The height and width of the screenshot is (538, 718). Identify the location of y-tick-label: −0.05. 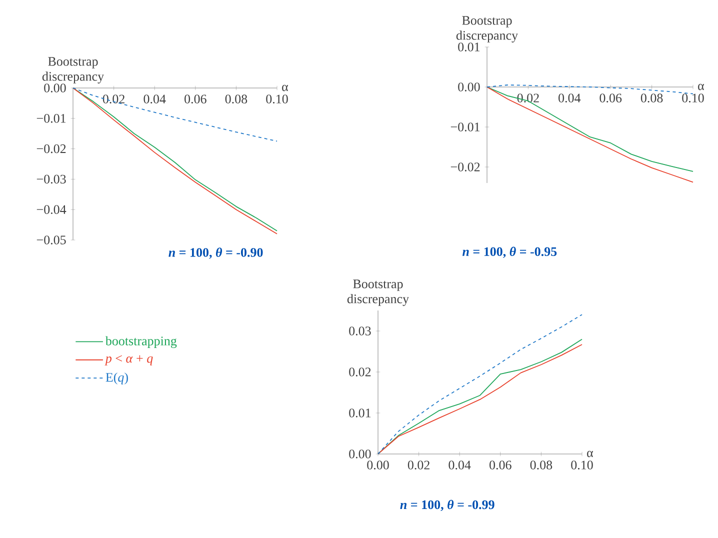
(51, 240).